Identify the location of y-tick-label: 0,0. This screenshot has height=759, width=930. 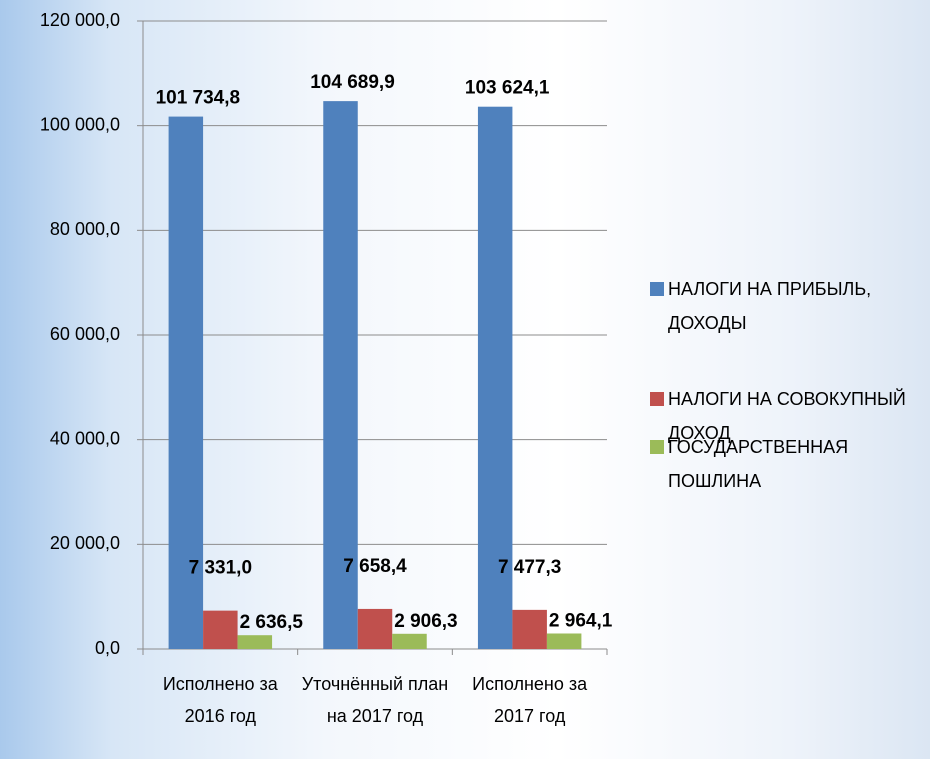
(107, 648).